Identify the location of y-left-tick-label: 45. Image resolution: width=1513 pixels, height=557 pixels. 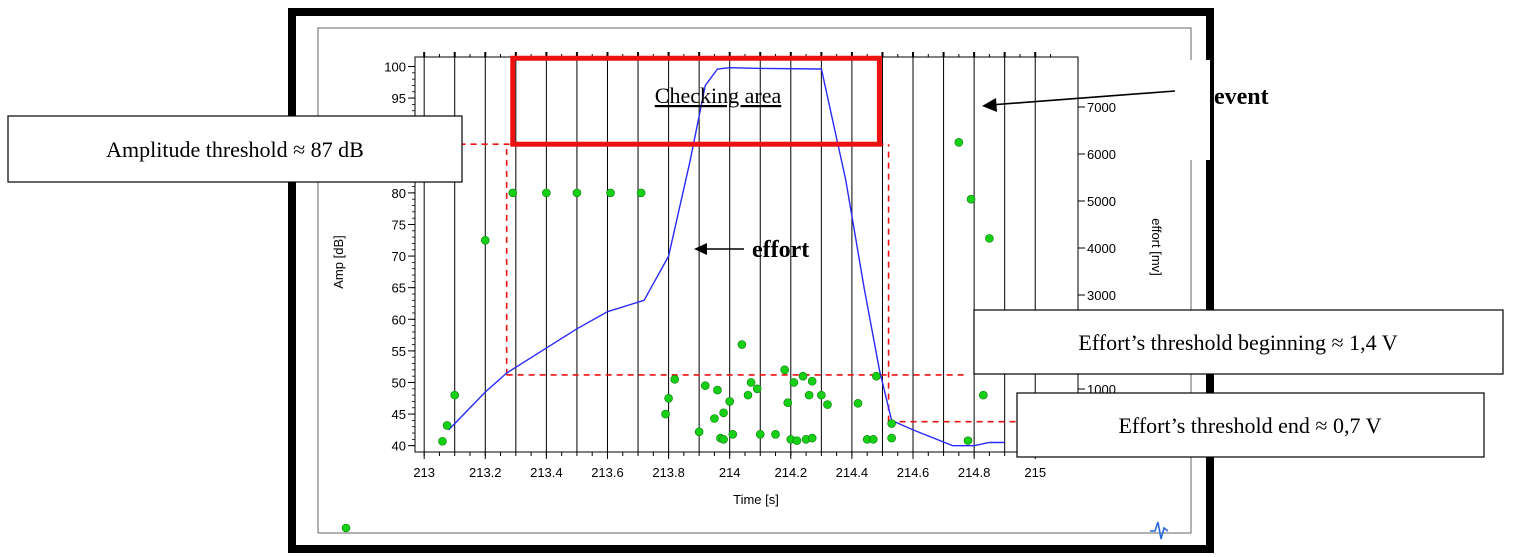
(399, 414).